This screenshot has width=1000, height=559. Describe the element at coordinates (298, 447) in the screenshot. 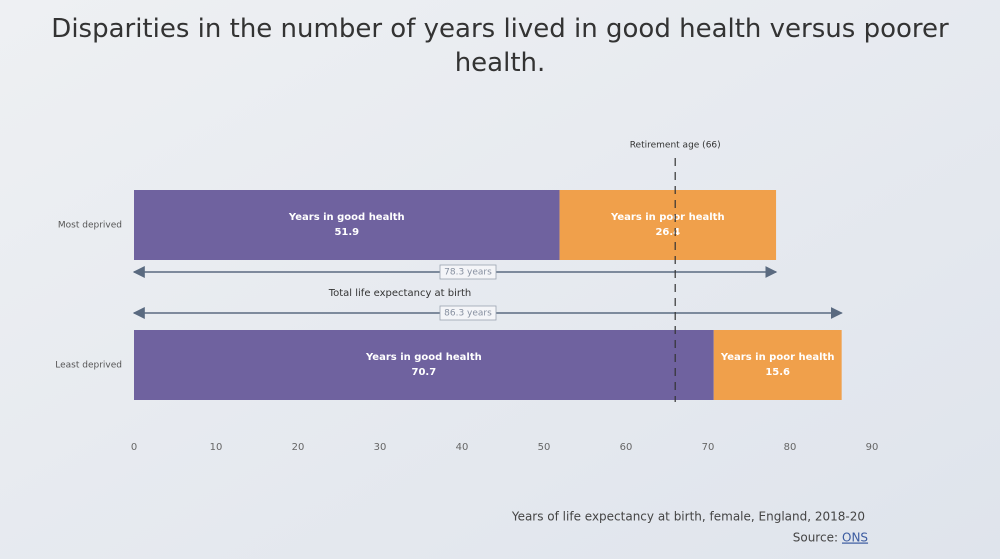

I see `x-tick-label: 20` at that location.